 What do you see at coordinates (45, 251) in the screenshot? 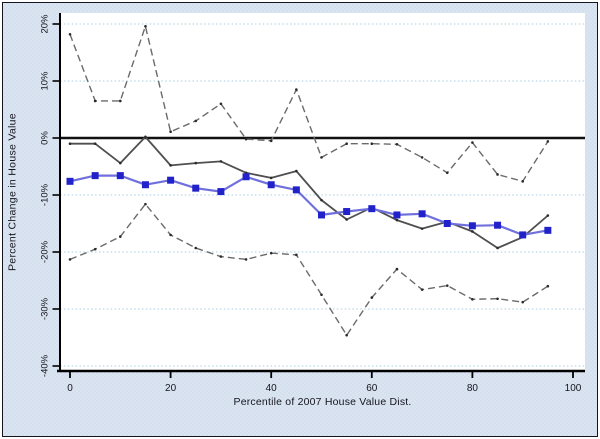
I see `y-tick-label--20: -20%` at bounding box center [45, 251].